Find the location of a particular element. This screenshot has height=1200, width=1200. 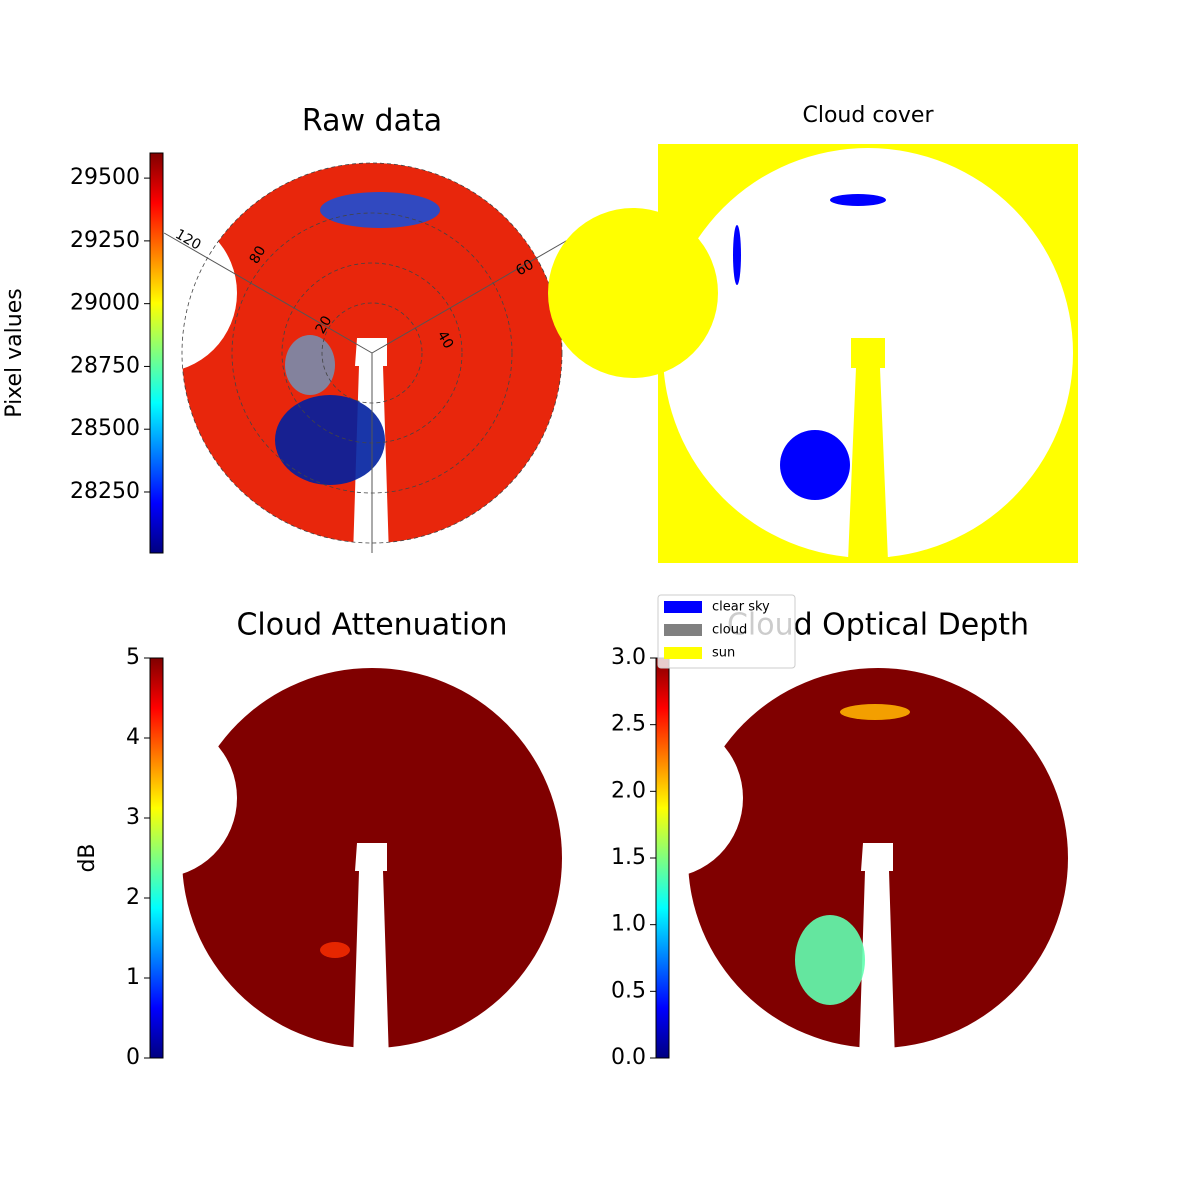

legend-label: sun is located at coordinates (723, 653).